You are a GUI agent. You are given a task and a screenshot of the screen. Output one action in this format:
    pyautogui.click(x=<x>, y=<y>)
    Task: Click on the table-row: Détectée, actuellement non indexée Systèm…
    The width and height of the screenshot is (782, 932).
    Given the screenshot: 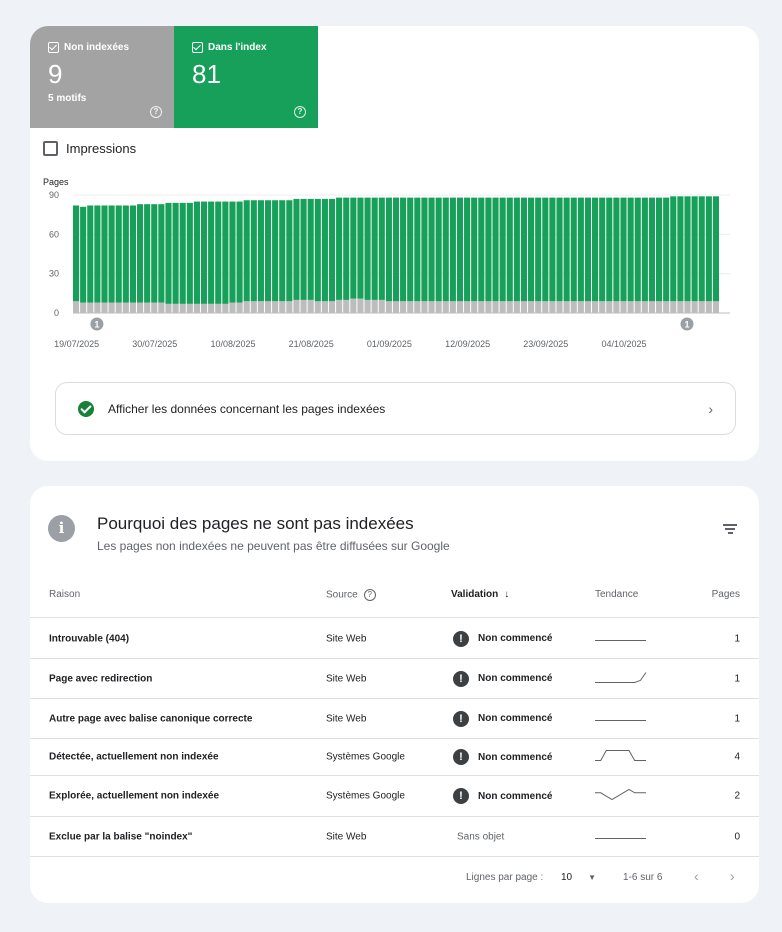 What is the action you would take?
    pyautogui.click(x=394, y=757)
    